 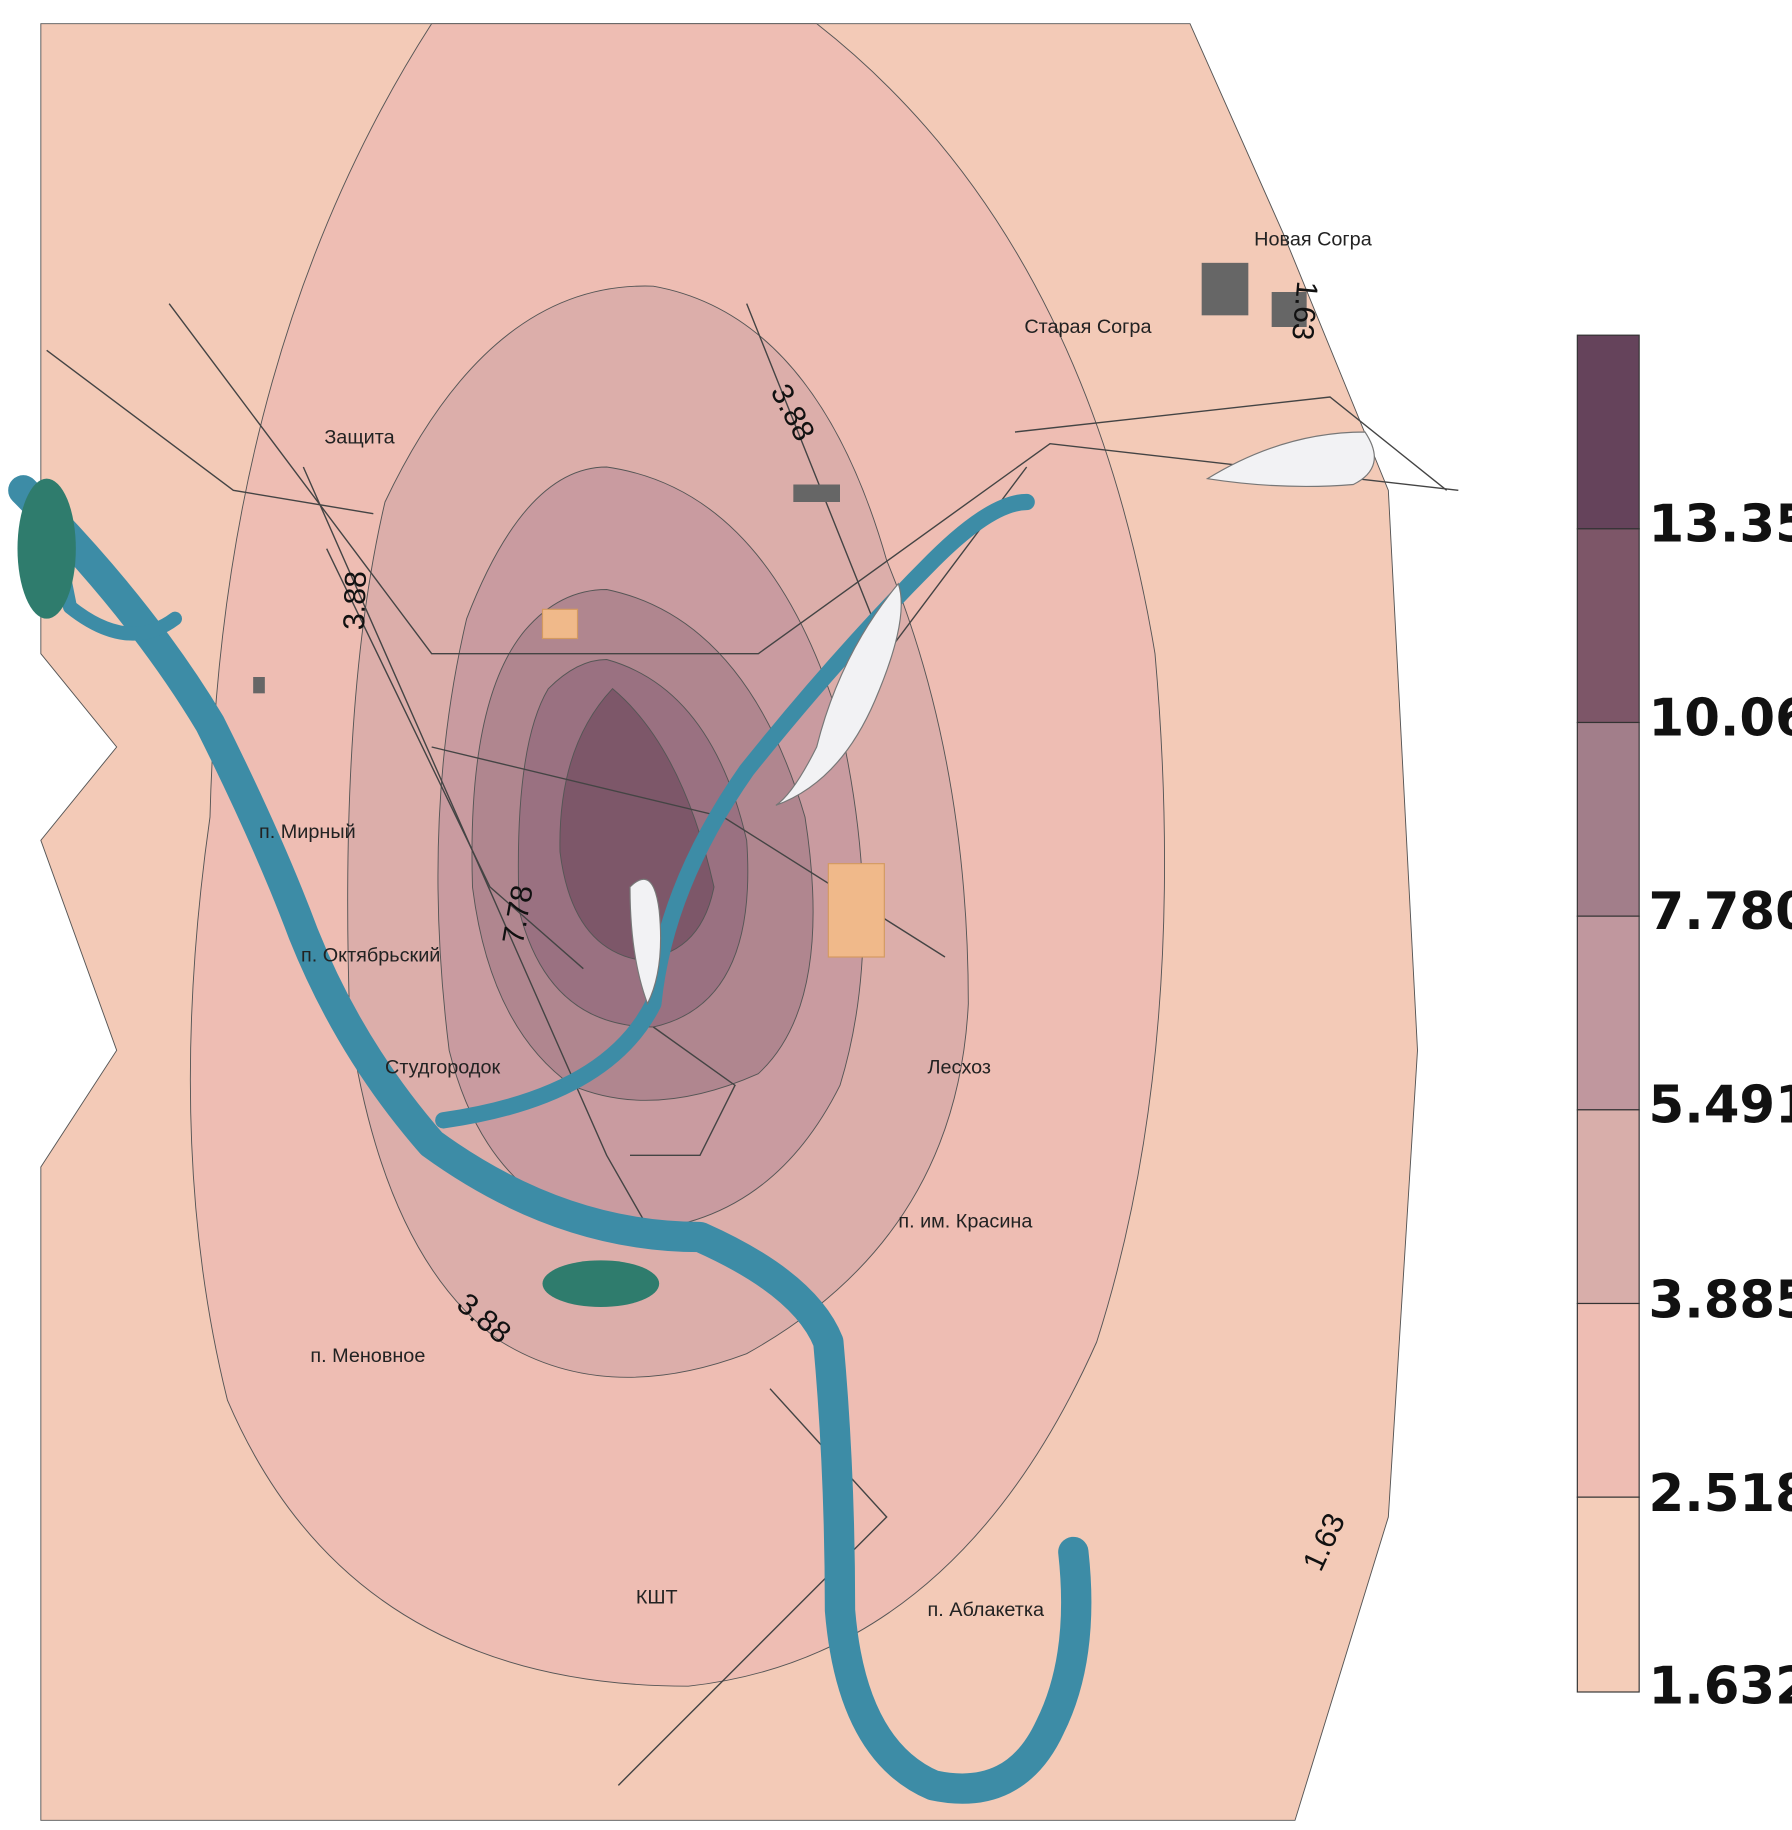 What do you see at coordinates (1720, 912) in the screenshot?
I see `legend-label: 7.780` at bounding box center [1720, 912].